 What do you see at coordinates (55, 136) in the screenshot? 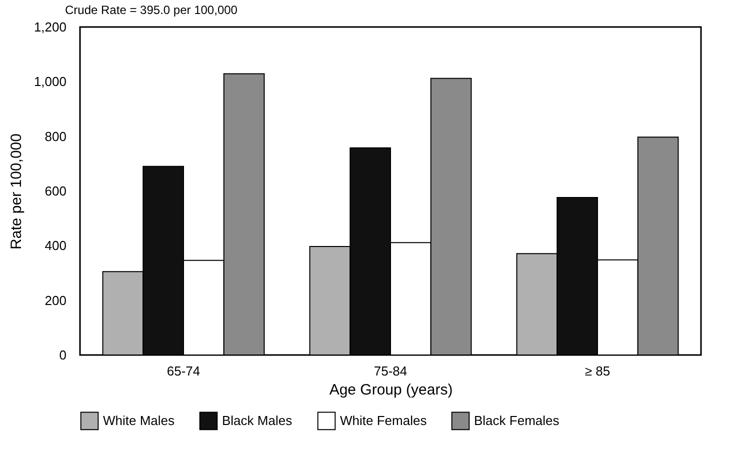
I see `y-tick-label: 800` at bounding box center [55, 136].